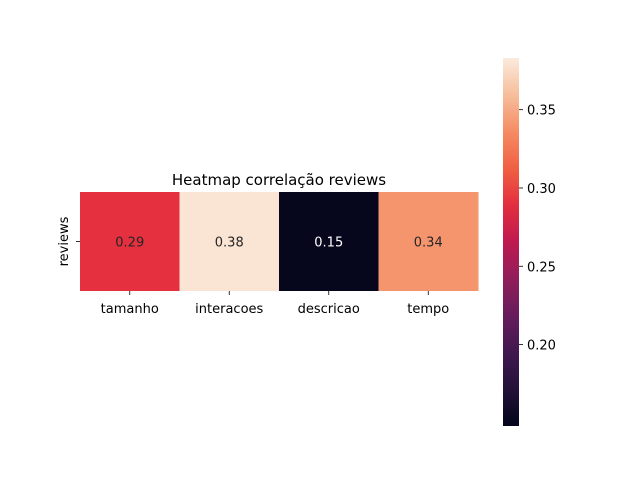 The height and width of the screenshot is (485, 640). What do you see at coordinates (229, 309) in the screenshot?
I see `x-tick-label: interacoes` at bounding box center [229, 309].